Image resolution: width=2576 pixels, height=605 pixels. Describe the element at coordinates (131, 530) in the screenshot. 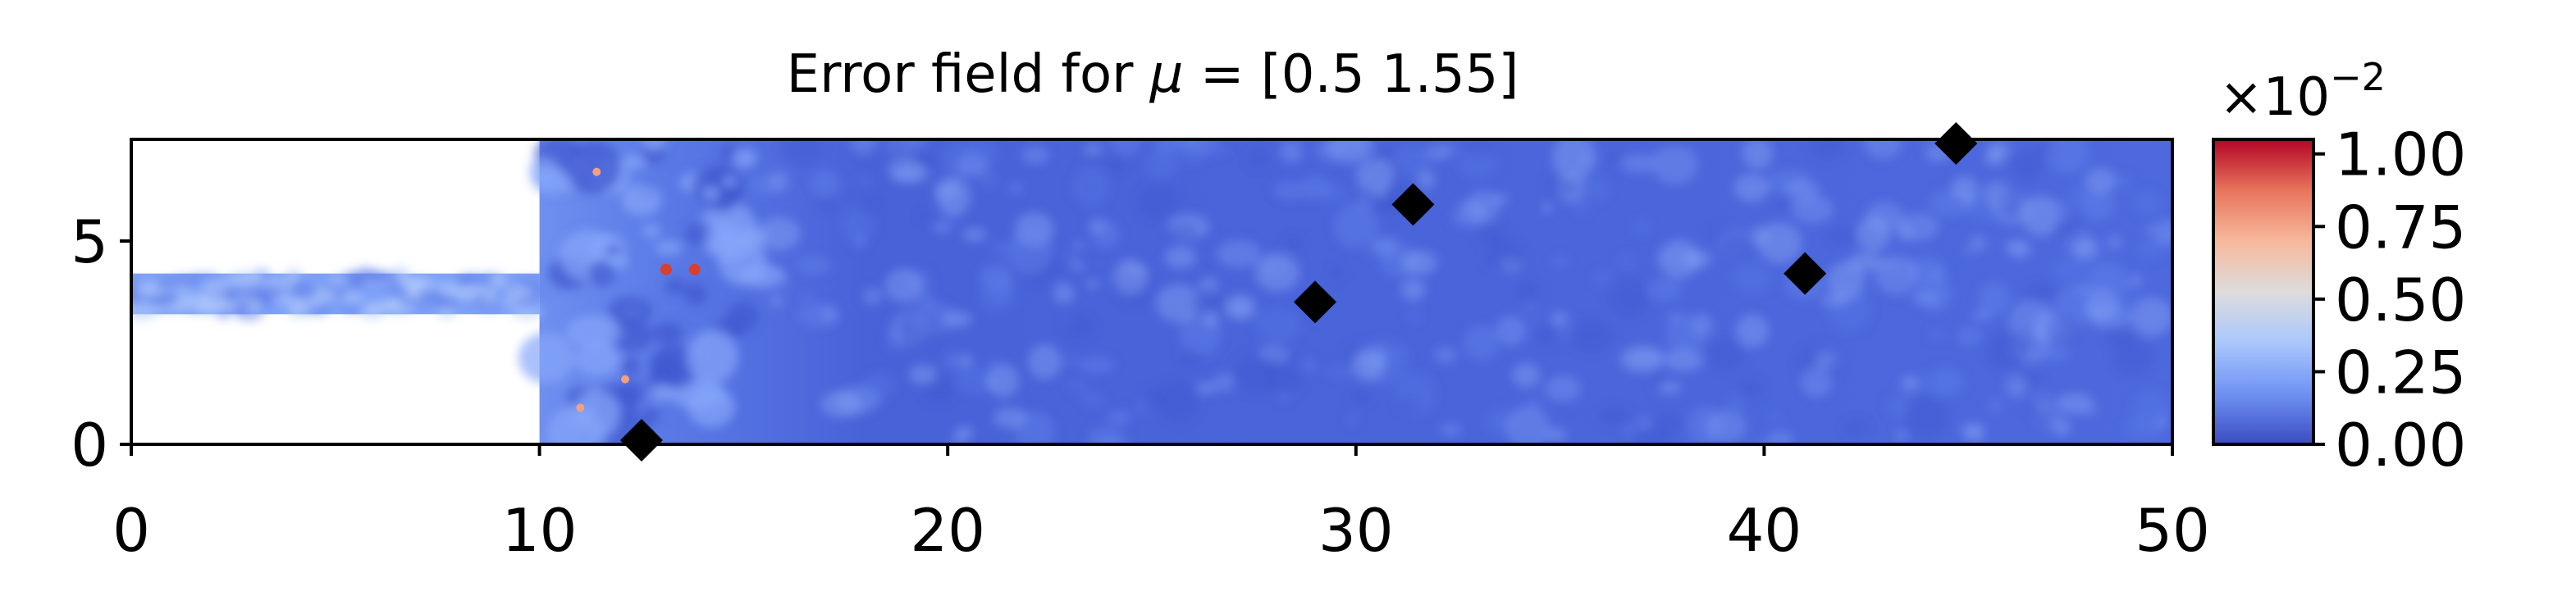

I see `x-tick-label: 0` at that location.